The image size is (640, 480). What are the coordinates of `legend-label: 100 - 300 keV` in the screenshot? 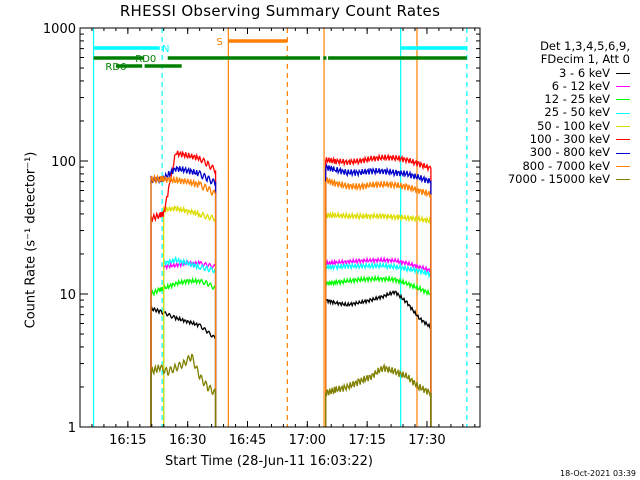 It's located at (569, 139).